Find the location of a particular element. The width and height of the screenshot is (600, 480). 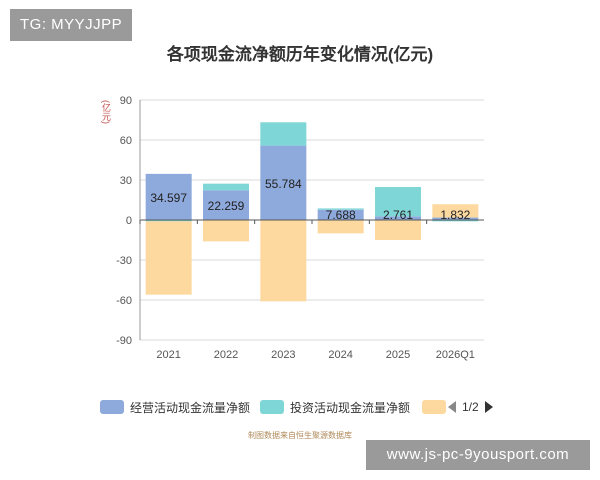

x-tick-label: 2023 is located at coordinates (283, 355).